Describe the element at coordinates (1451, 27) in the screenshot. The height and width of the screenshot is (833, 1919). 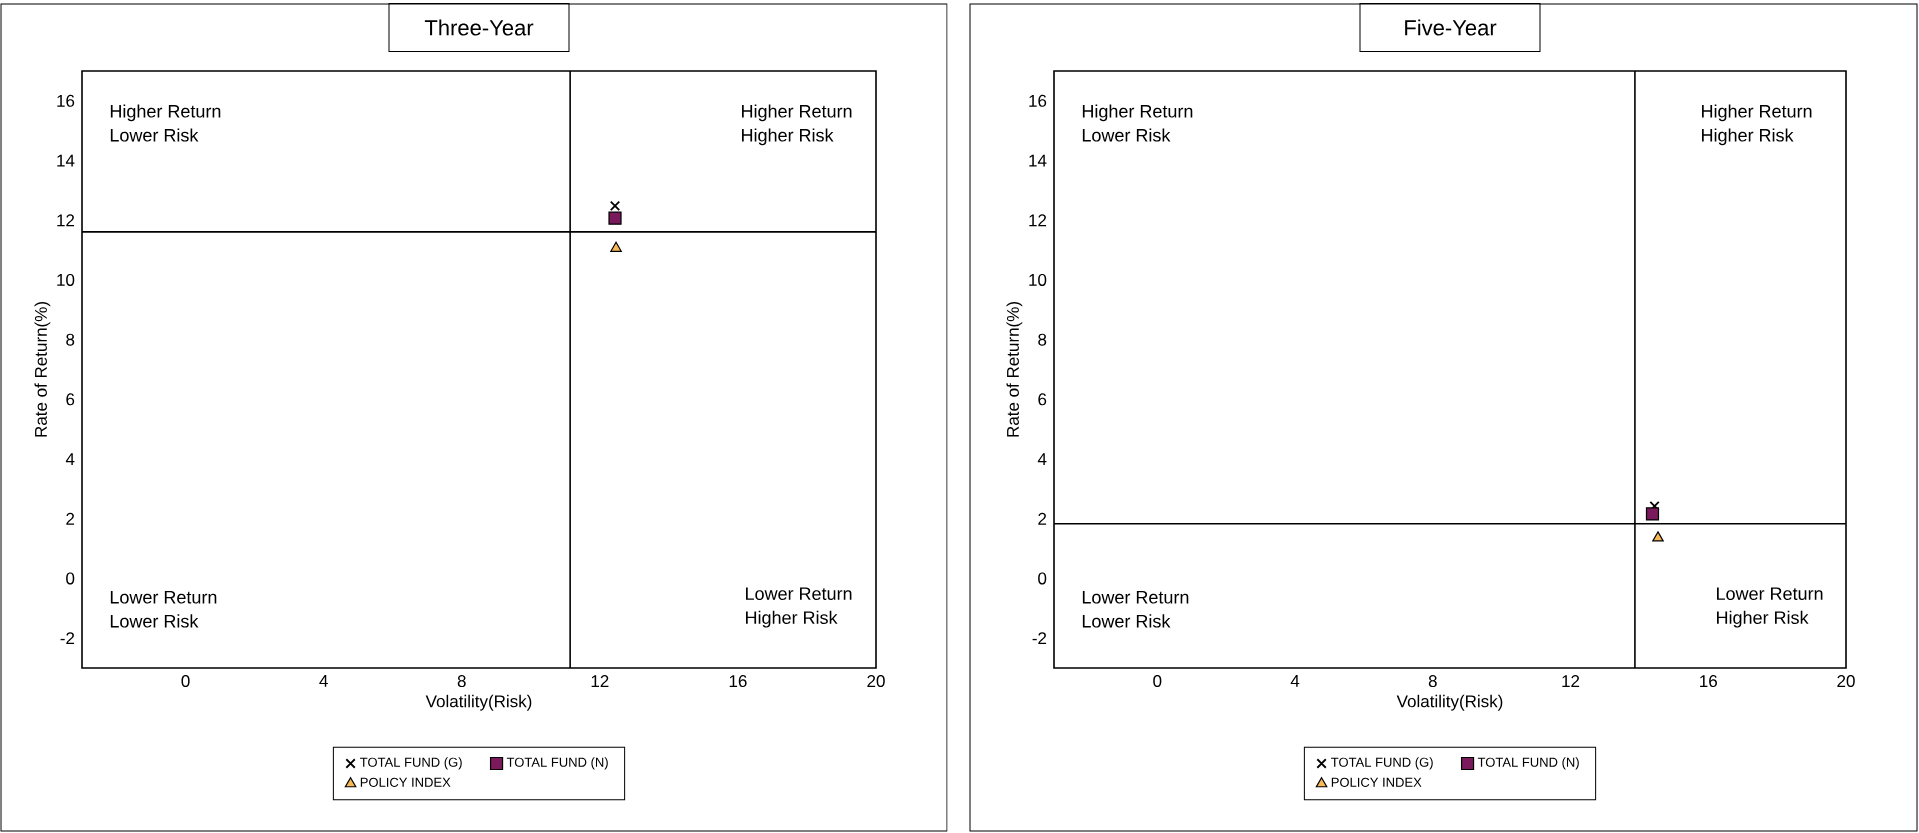
I see `chart-title: Five-Year` at that location.